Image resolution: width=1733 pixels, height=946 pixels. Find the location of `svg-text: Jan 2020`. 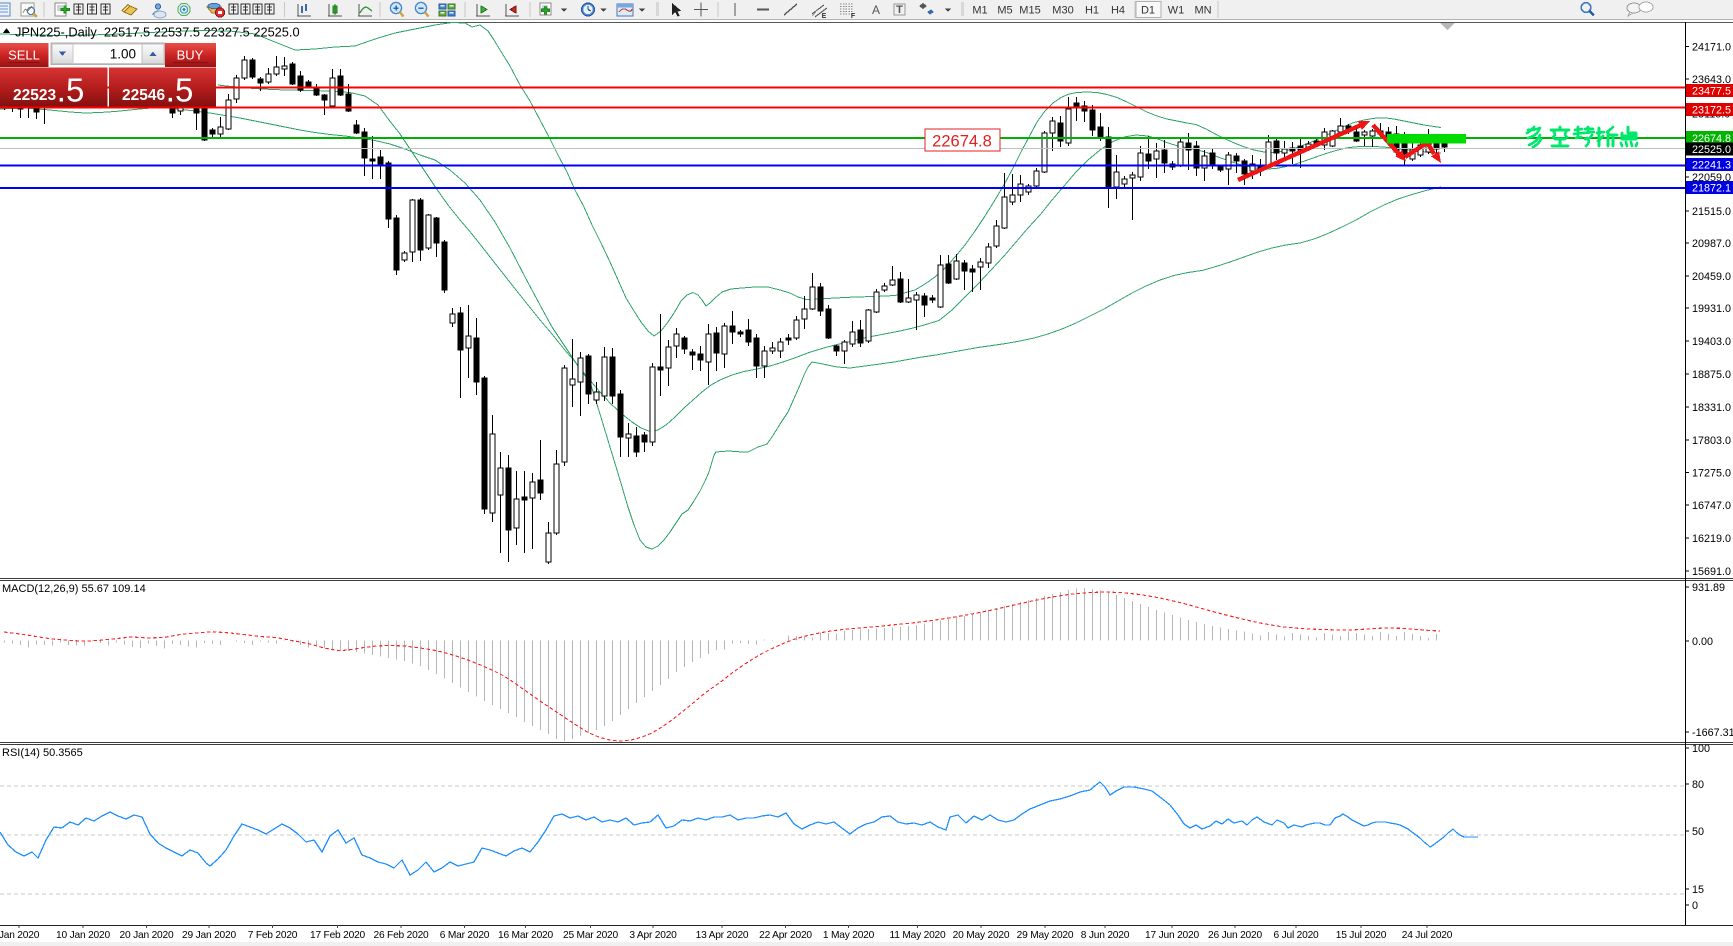

svg-text: Jan 2020 is located at coordinates (20, 935).